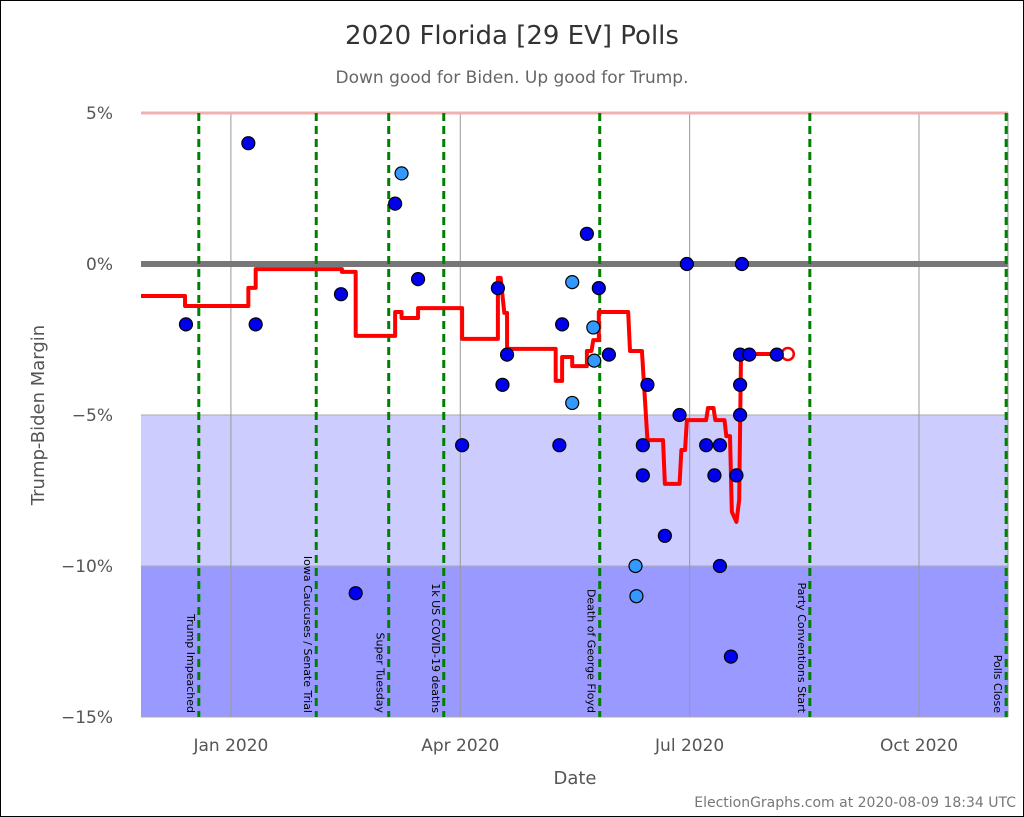  Describe the element at coordinates (380, 673) in the screenshot. I see `event-label: Super Tuesday` at that location.